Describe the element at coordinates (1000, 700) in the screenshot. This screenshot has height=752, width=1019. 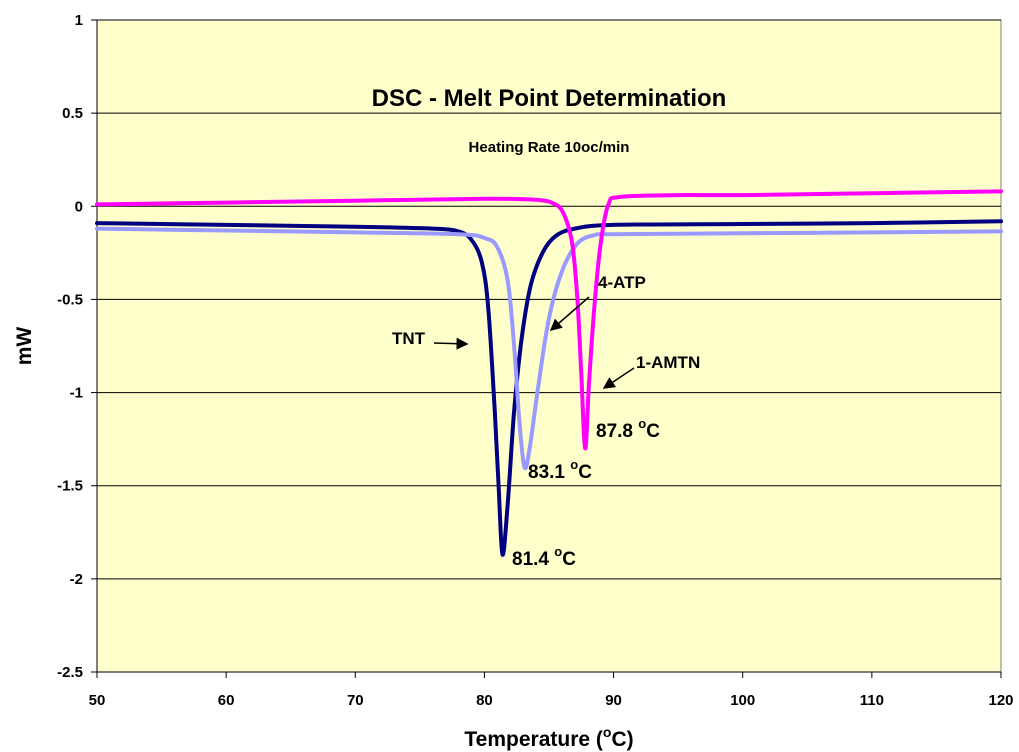
I see `x-tick-label: 120` at that location.